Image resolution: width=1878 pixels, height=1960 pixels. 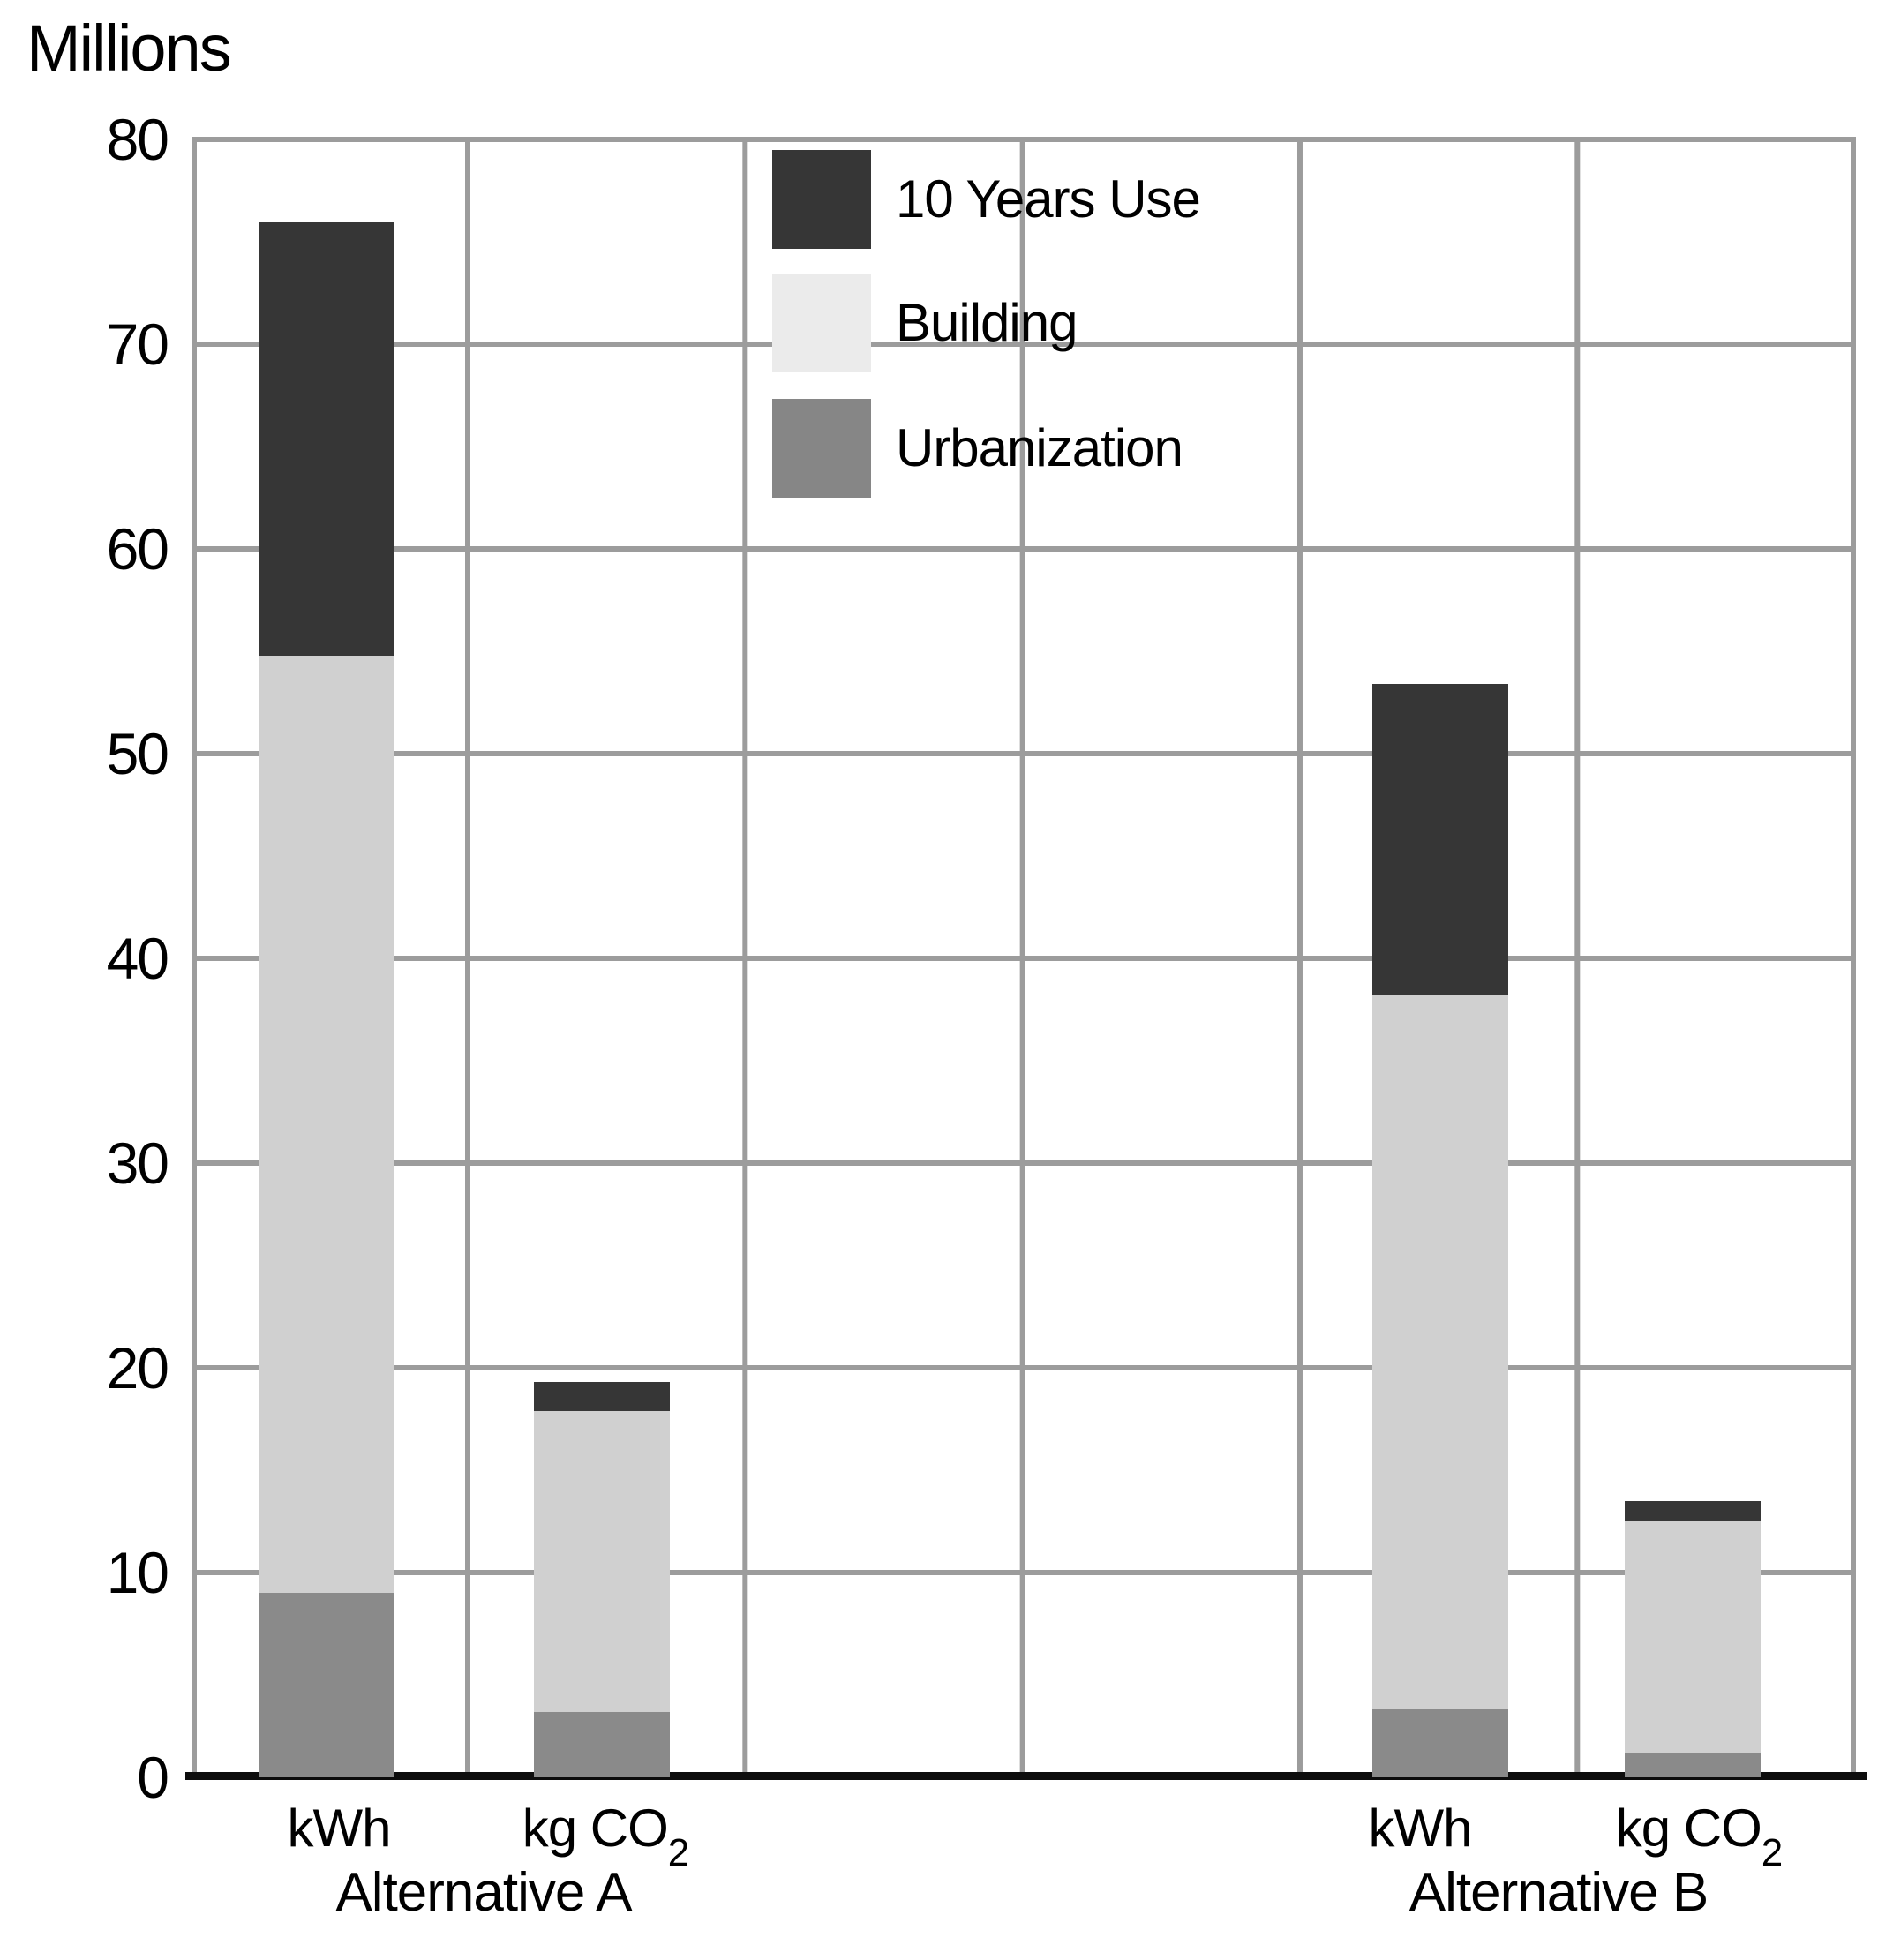 I want to click on bar-alternative-b-kwh, so click(x=1440, y=1231).